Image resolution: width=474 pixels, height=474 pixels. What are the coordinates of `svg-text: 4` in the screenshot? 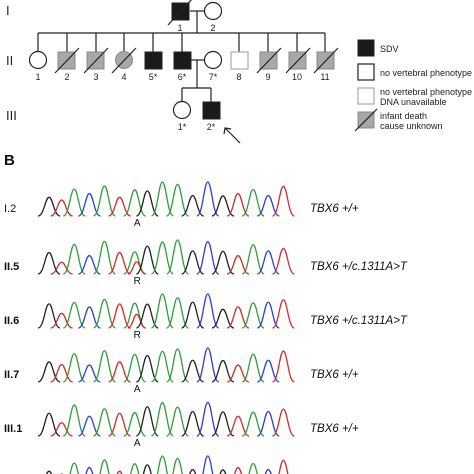 It's located at (123, 77).